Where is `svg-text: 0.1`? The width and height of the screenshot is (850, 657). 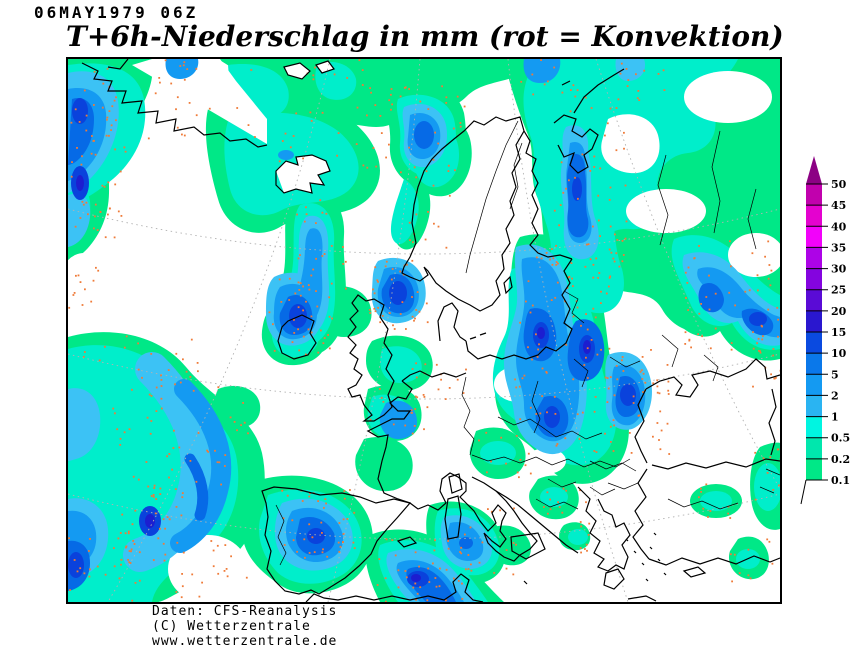
svg-text: 0.1 is located at coordinates (840, 480).